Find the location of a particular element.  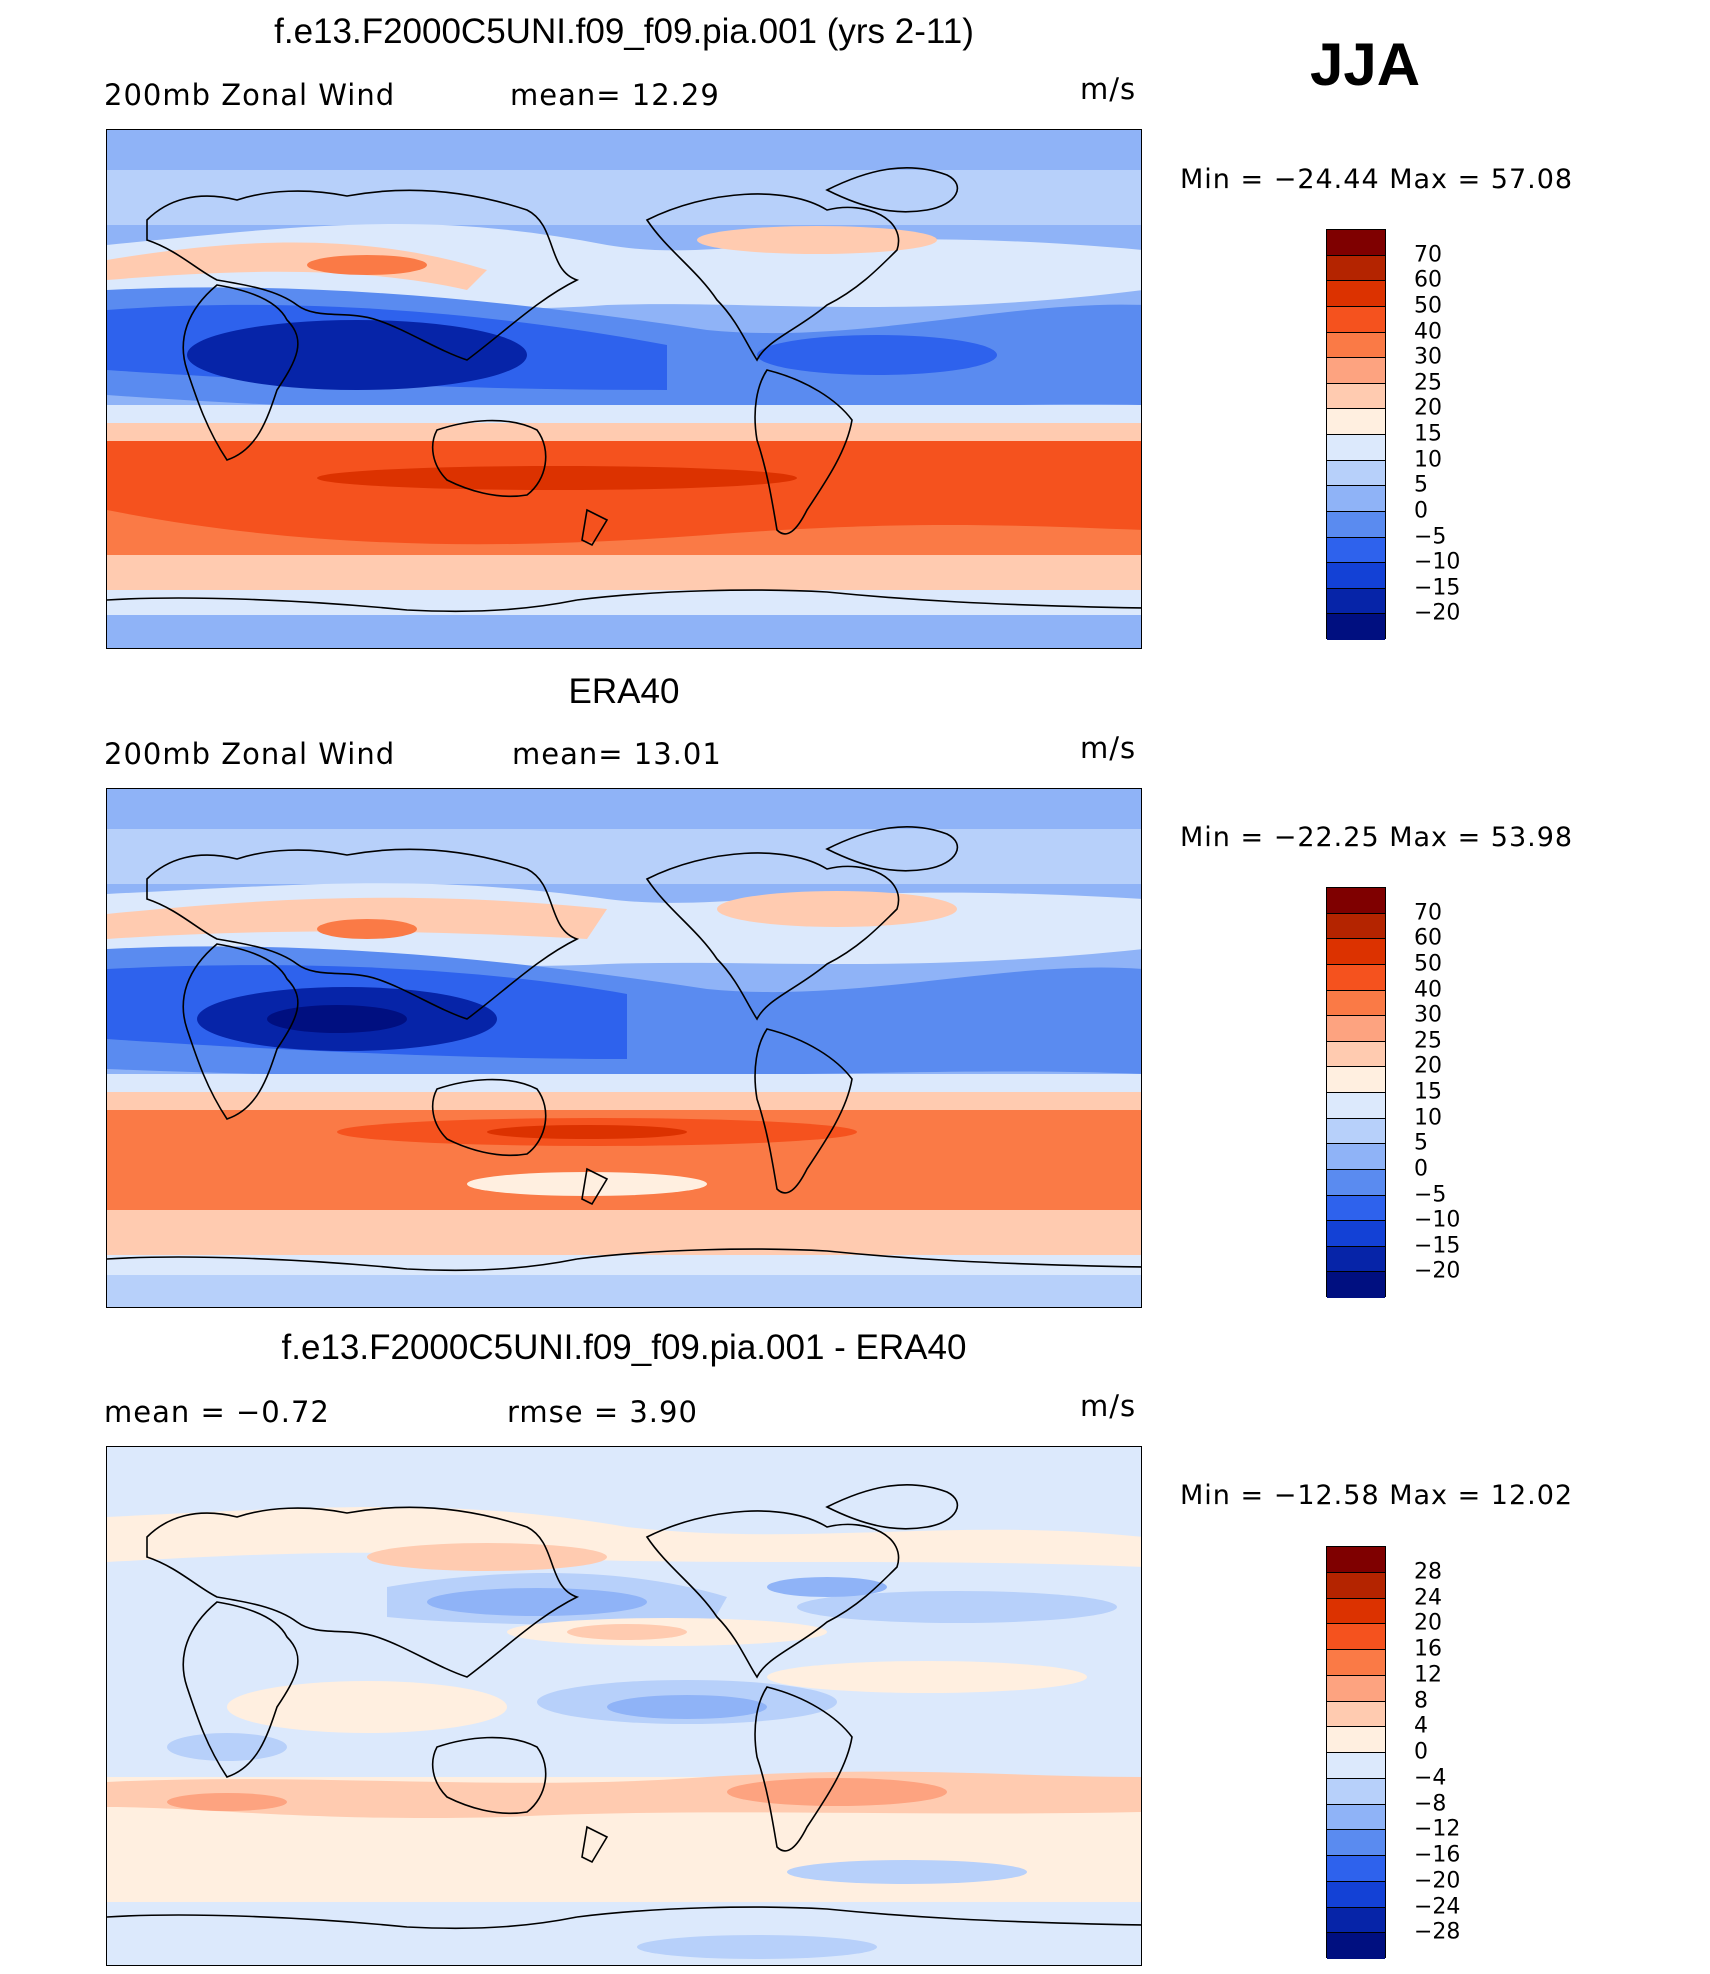

colorbar-tick-label: 12 is located at coordinates (1428, 1675).